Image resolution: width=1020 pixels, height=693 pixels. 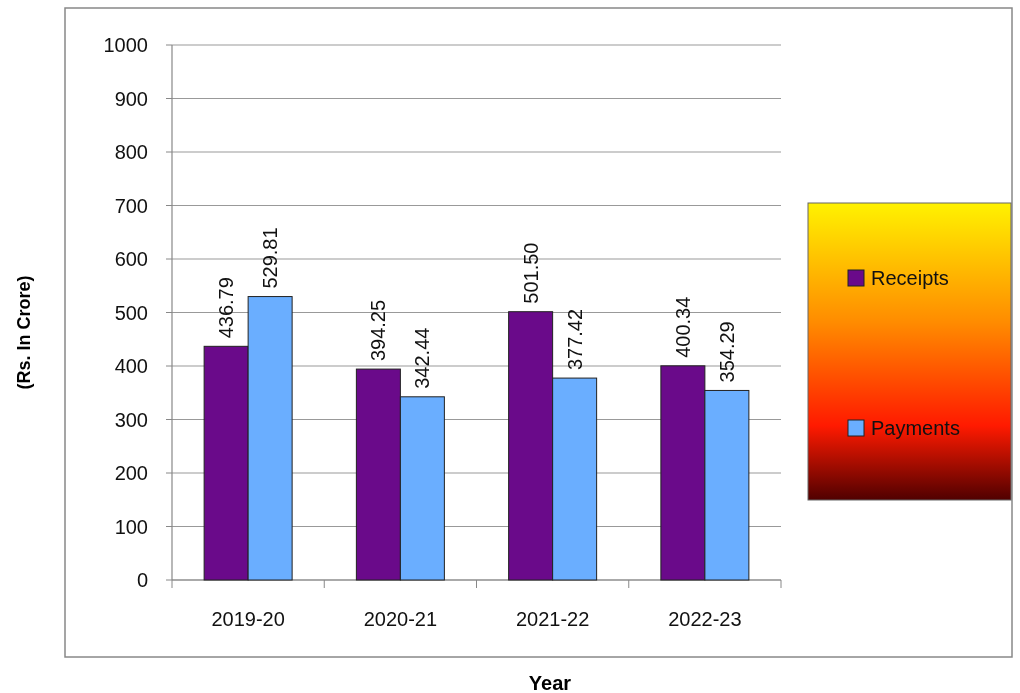 What do you see at coordinates (131, 259) in the screenshot?
I see `y-tick-label: 600` at bounding box center [131, 259].